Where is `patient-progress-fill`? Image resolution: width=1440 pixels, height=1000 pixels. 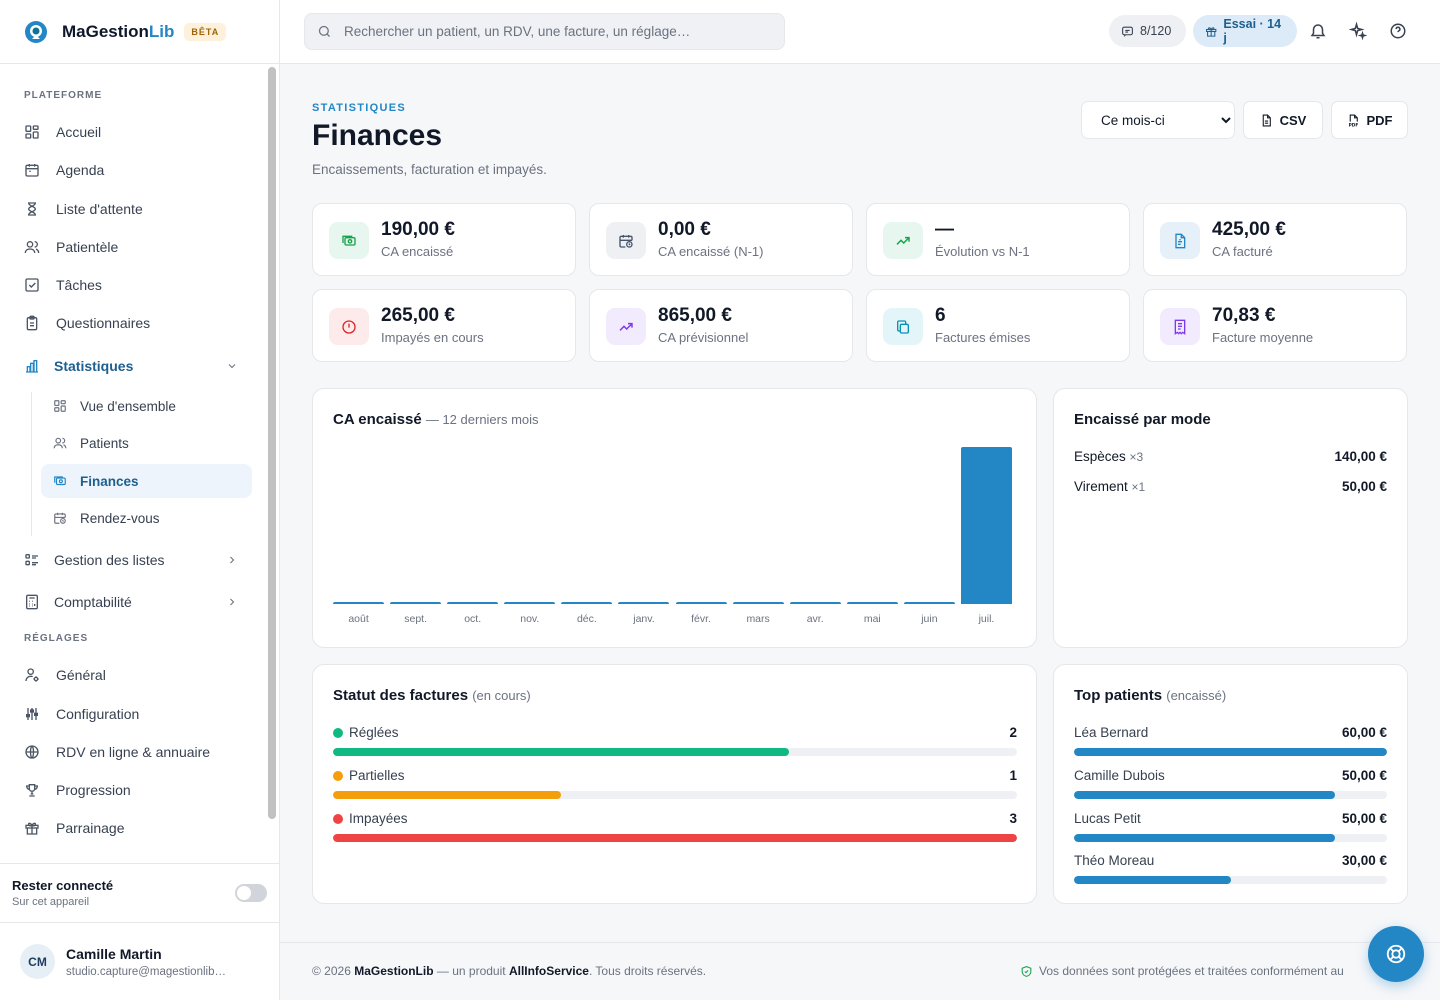 patient-progress-fill is located at coordinates (1152, 880).